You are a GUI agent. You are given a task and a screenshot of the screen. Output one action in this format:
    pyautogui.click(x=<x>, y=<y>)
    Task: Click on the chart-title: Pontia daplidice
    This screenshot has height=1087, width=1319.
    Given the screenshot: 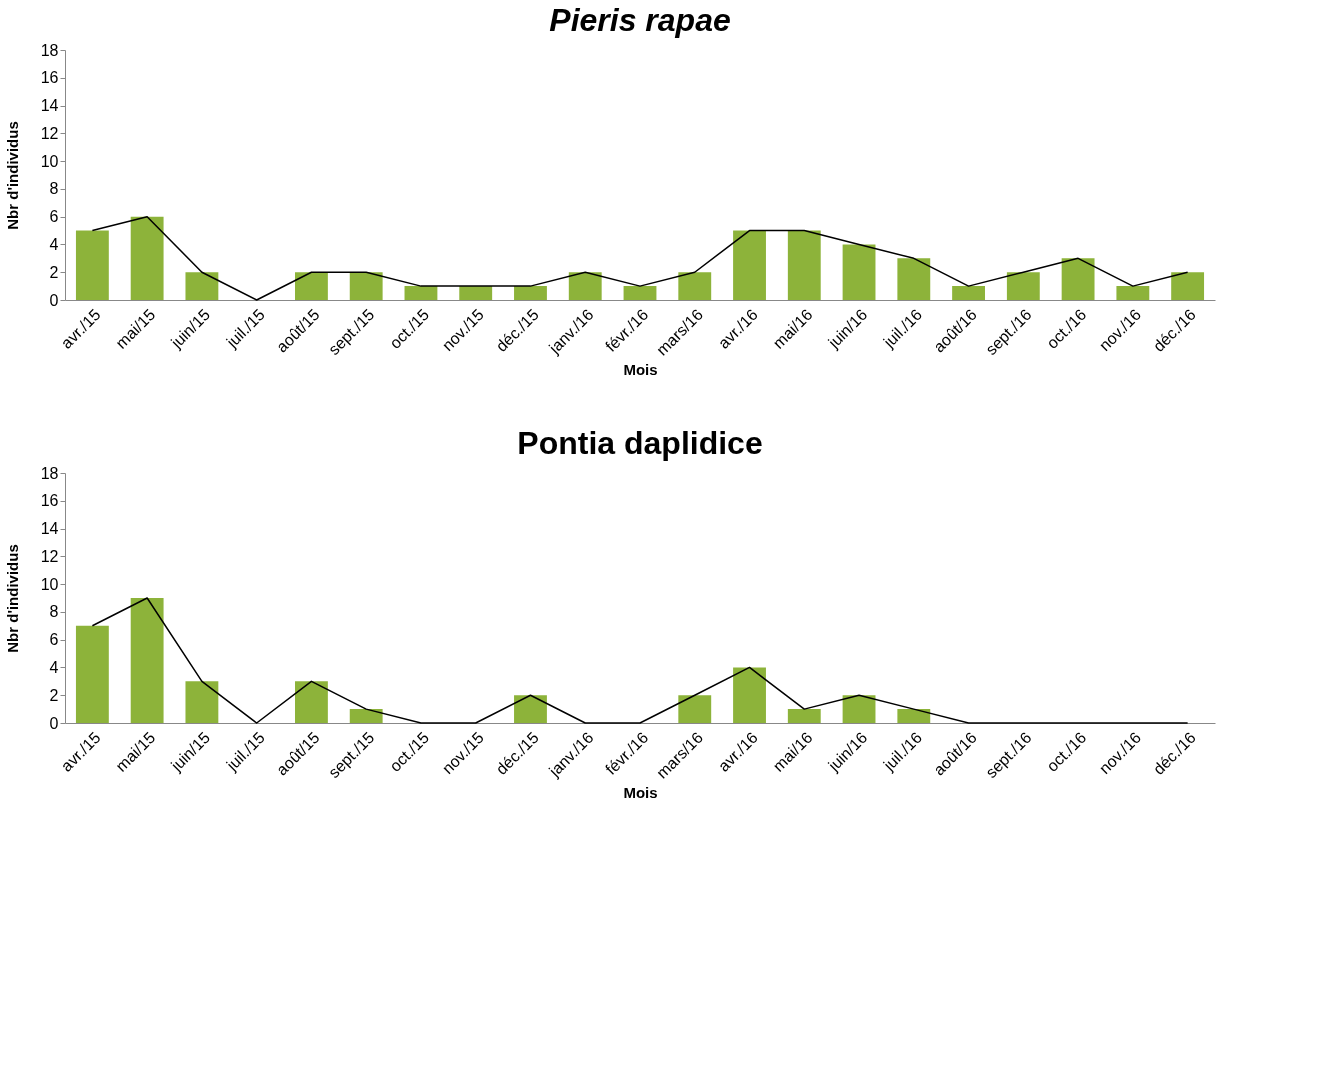 What is the action you would take?
    pyautogui.click(x=640, y=443)
    